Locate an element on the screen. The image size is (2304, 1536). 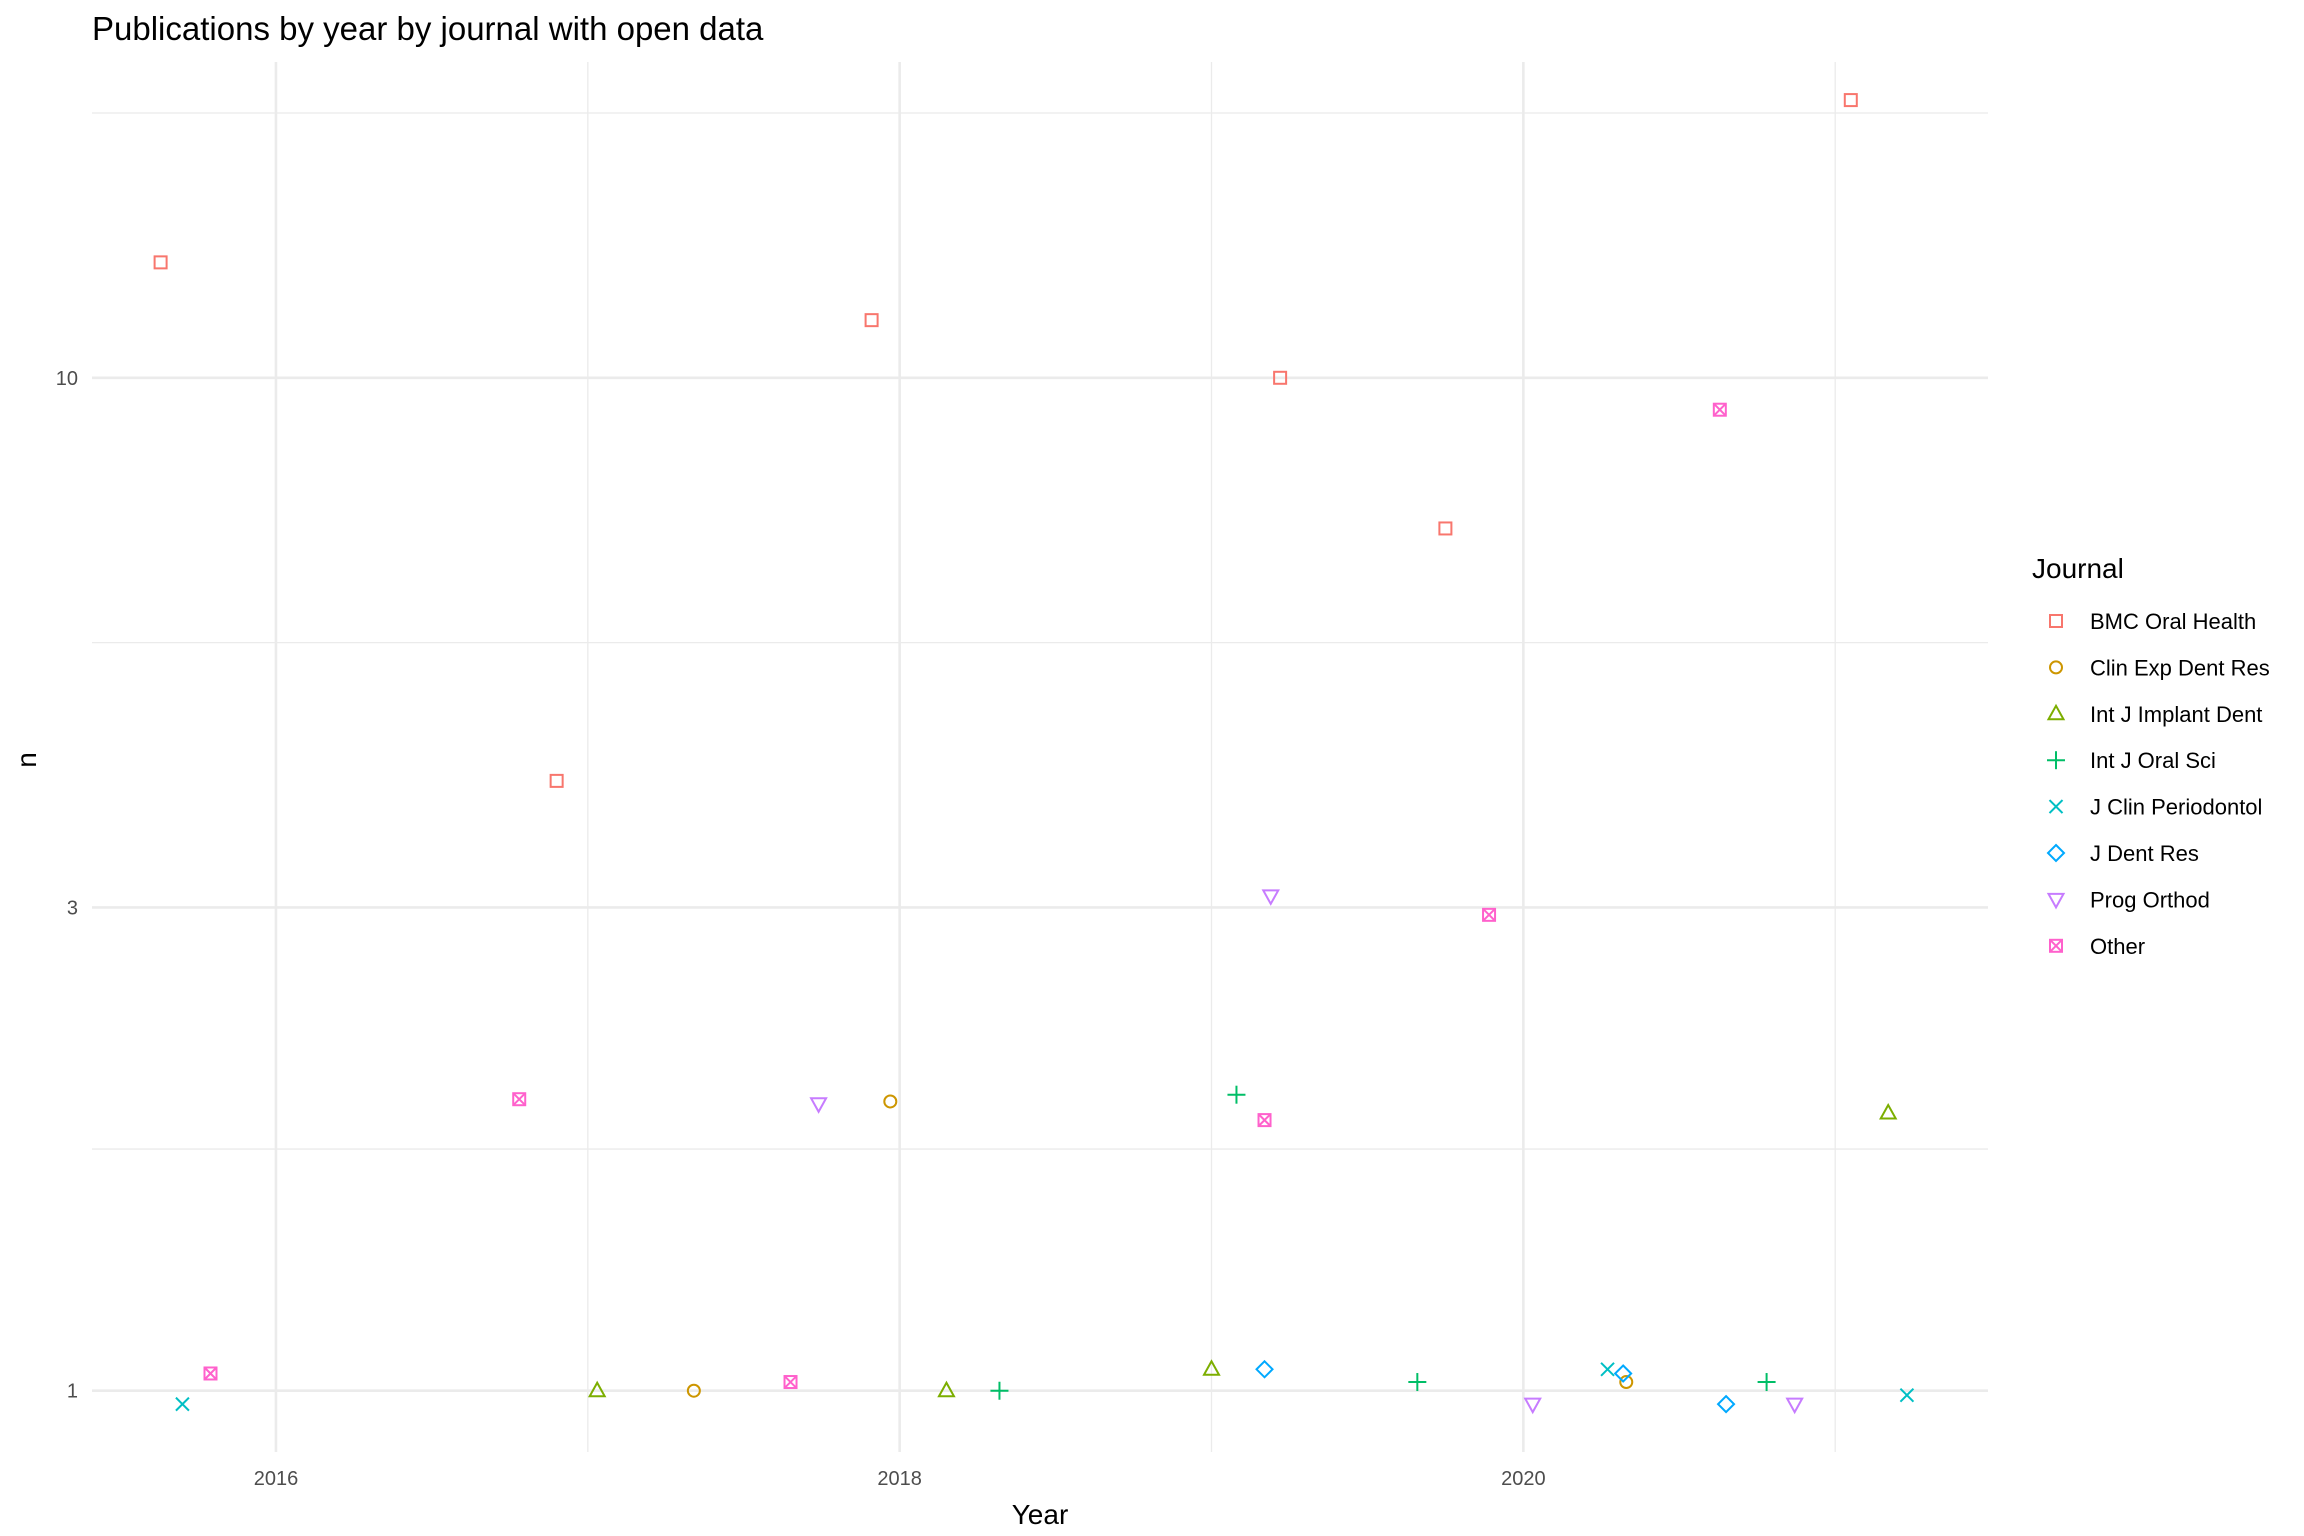
legend-label-prog-orthod: Prog Orthod is located at coordinates (2150, 899).